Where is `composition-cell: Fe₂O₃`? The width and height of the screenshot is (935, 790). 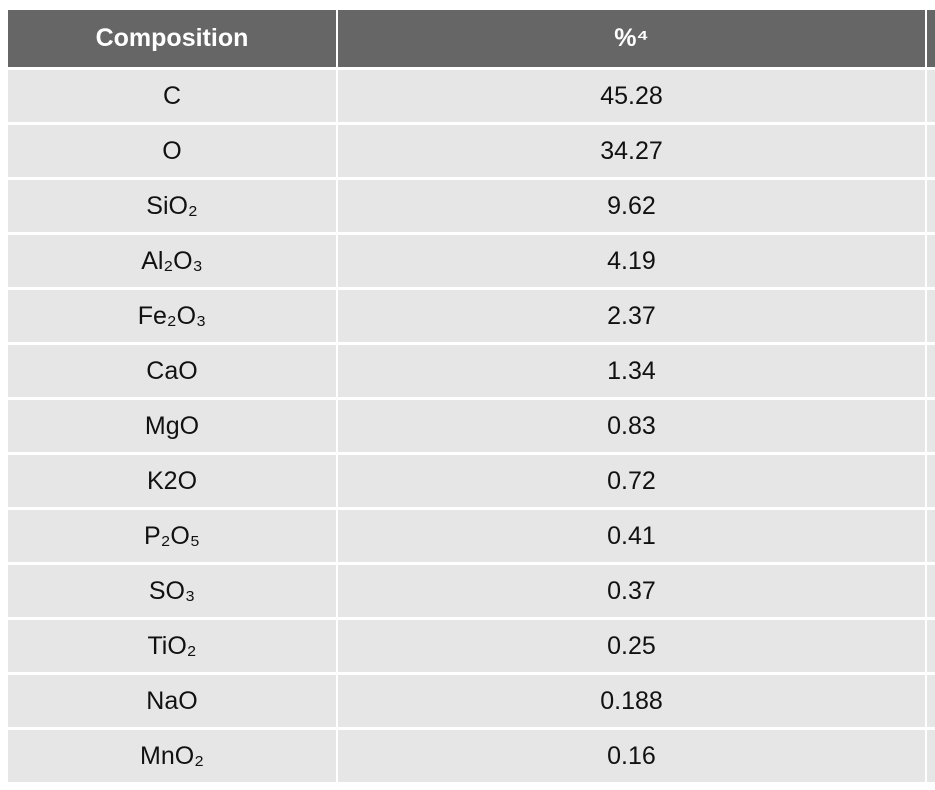
composition-cell: Fe₂O₃ is located at coordinates (172, 316).